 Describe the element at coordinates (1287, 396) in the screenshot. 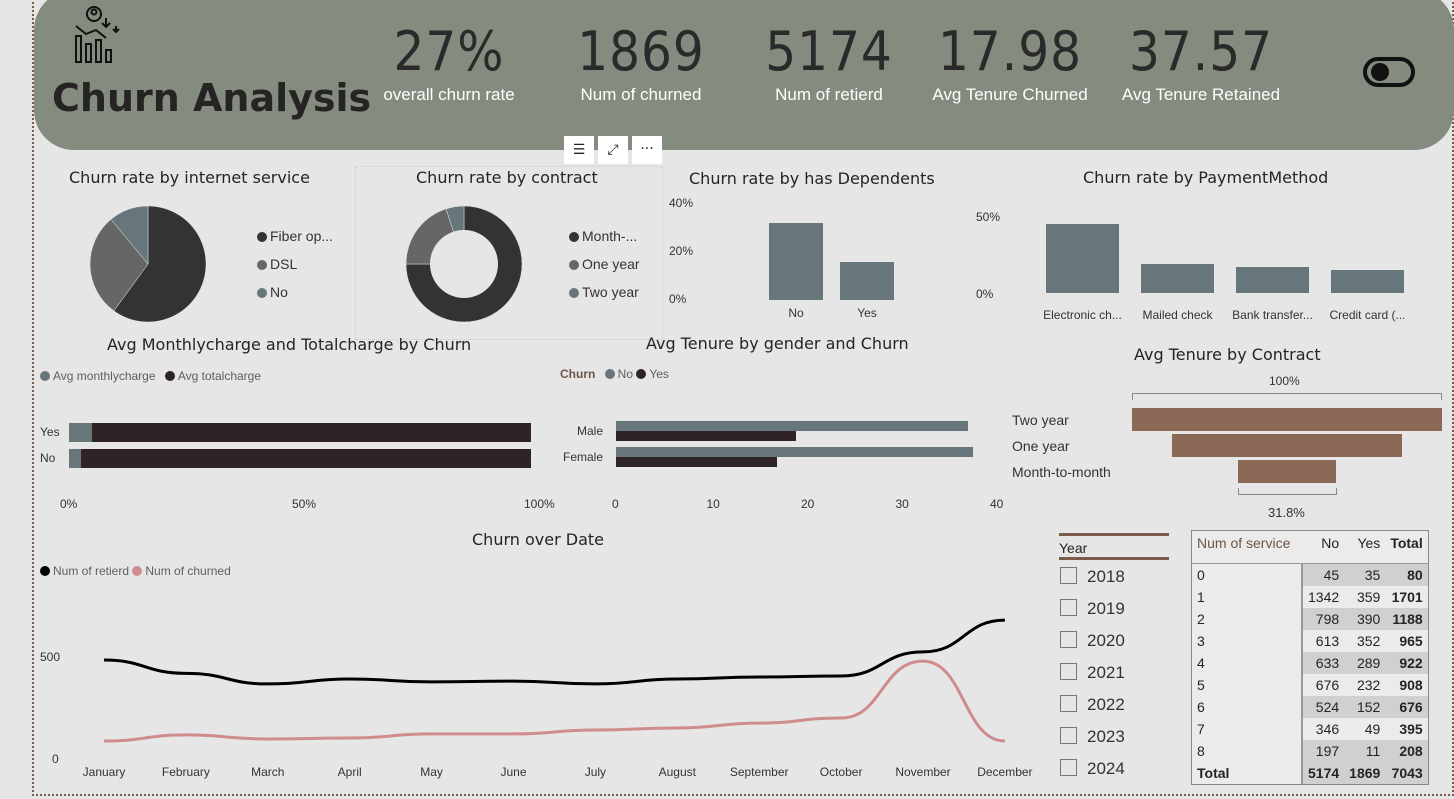

I see `funnel-top-bracket` at that location.